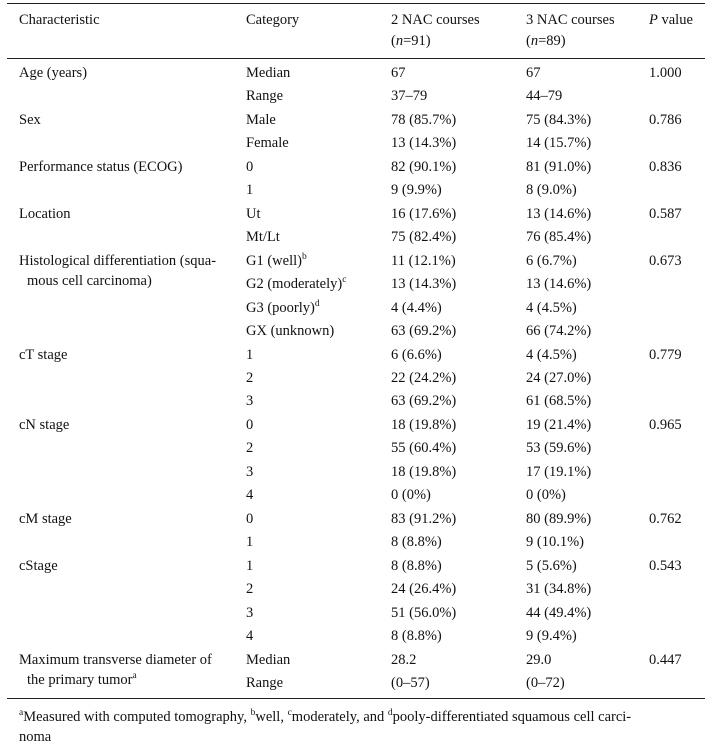  Describe the element at coordinates (551, 260) in the screenshot. I see `nac3-value: 6 (6.7%)` at that location.